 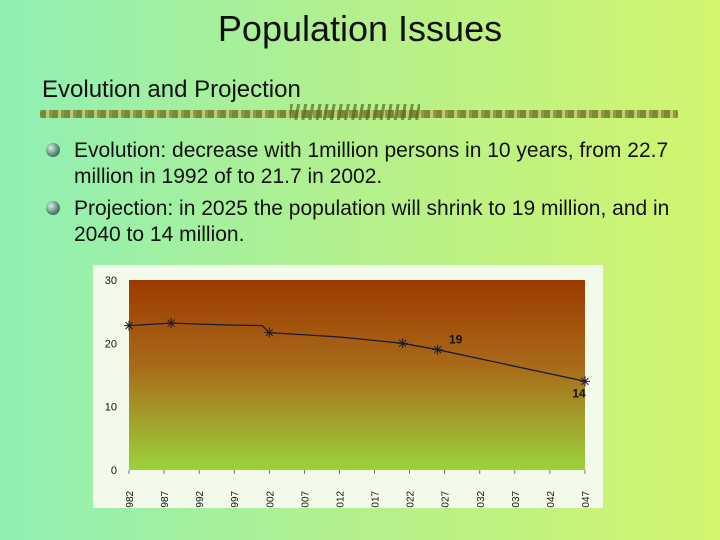 What do you see at coordinates (360, 28) in the screenshot?
I see `slide-title: Population Issues` at bounding box center [360, 28].